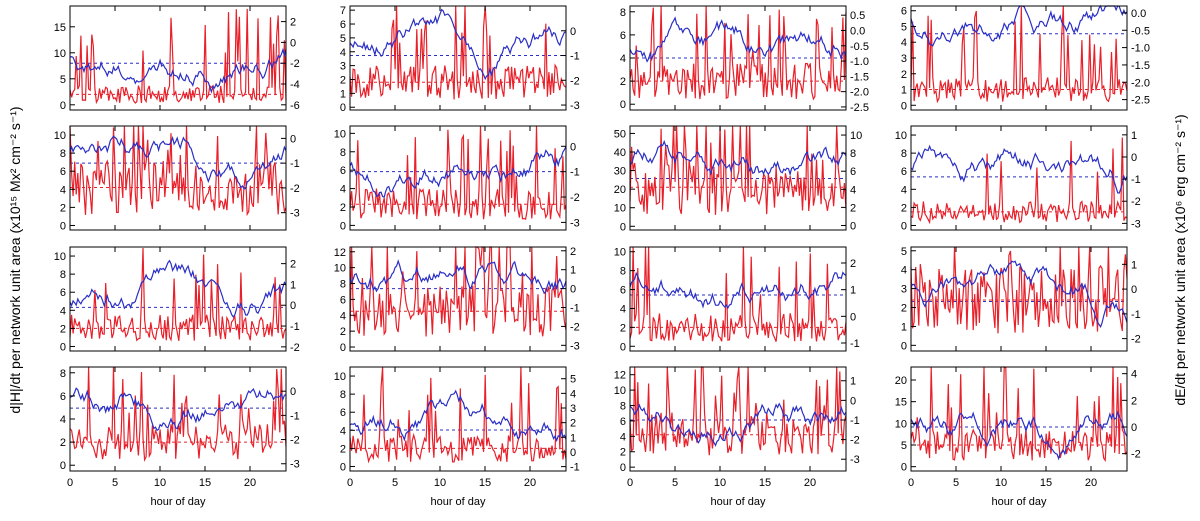 This screenshot has width=1200, height=521. What do you see at coordinates (295, 85) in the screenshot?
I see `right-tick-label: -4` at bounding box center [295, 85].